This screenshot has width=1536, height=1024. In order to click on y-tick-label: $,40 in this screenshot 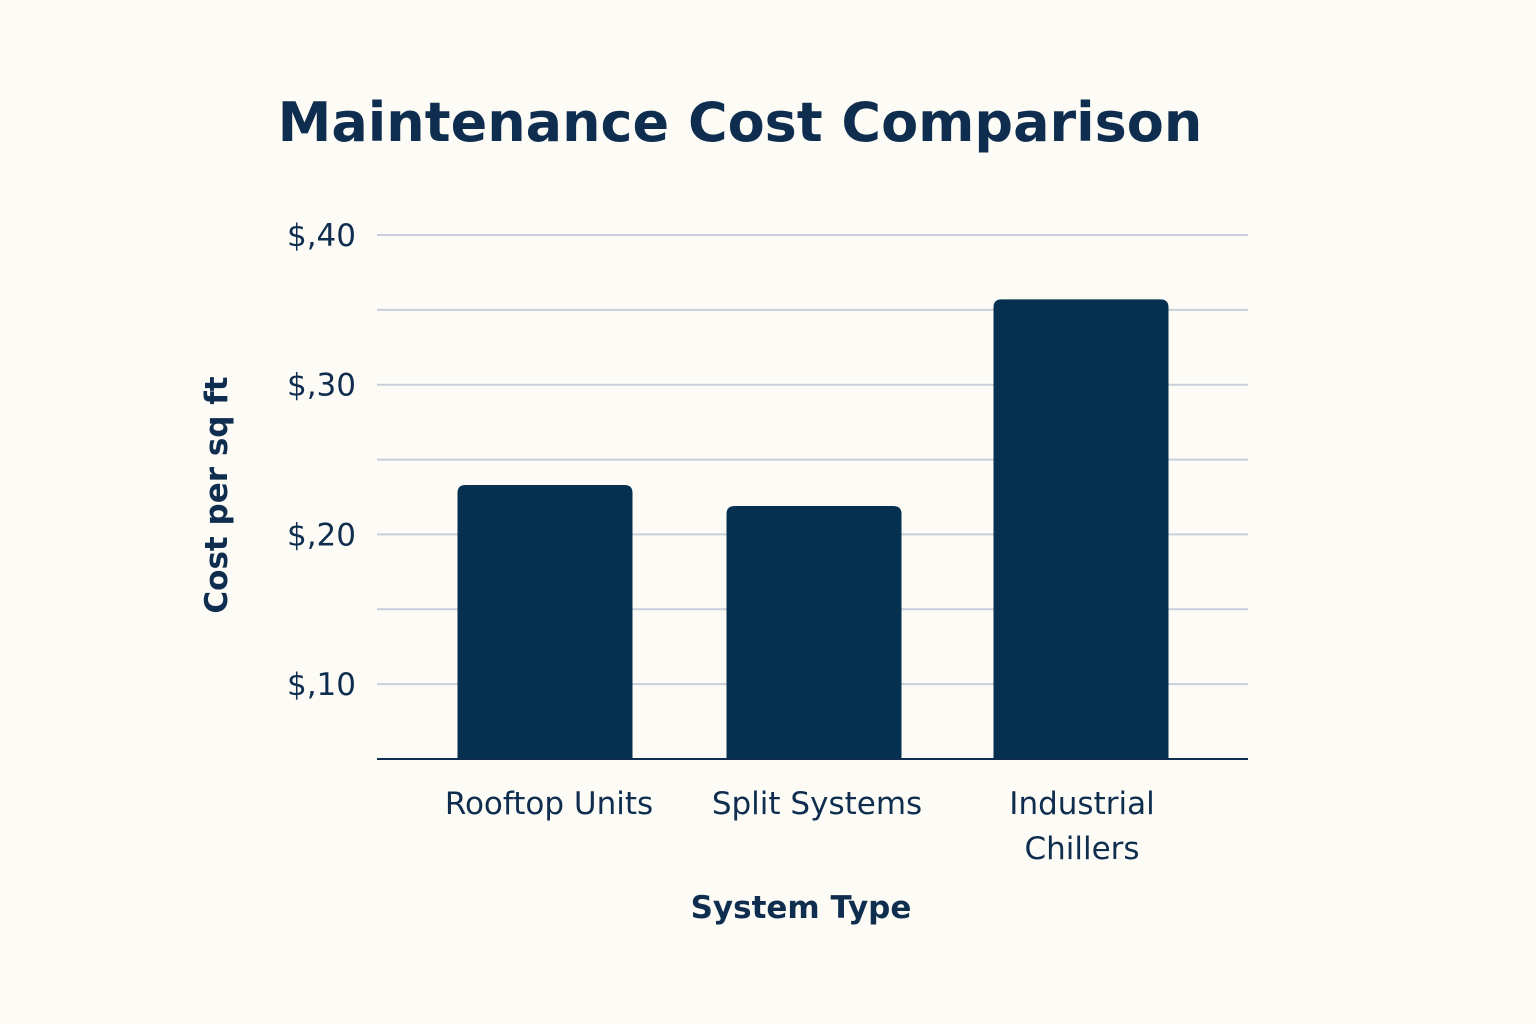, I will do `click(321, 236)`.